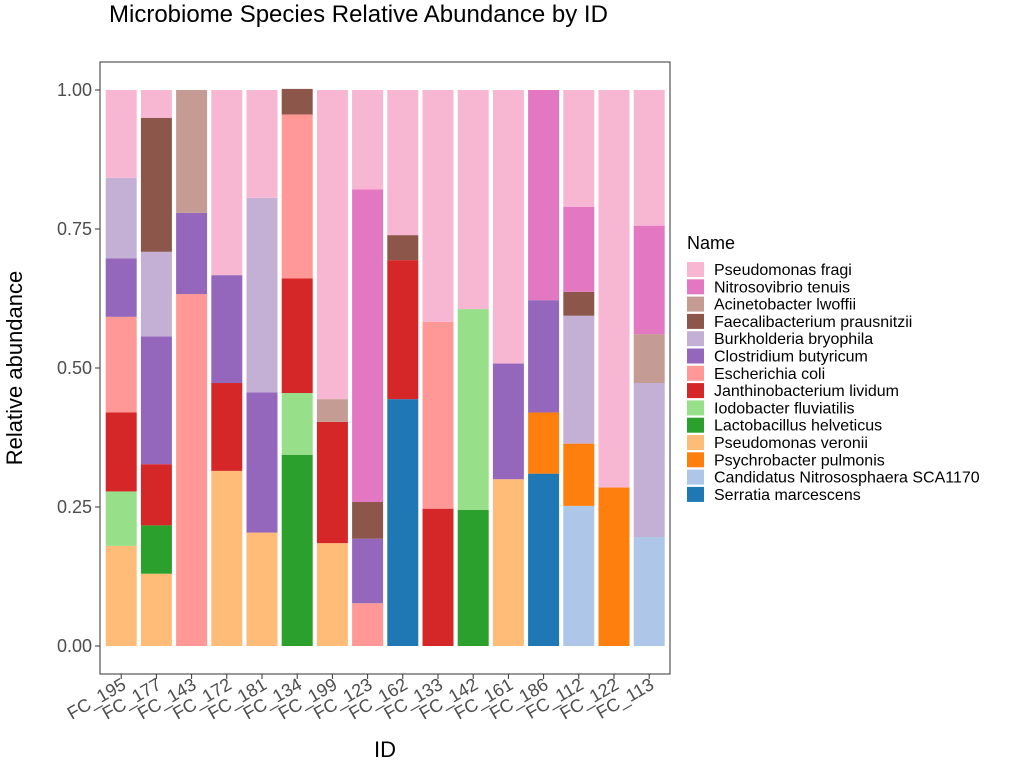 This screenshot has width=1024, height=768. I want to click on y-tick-label: 0.75, so click(74, 229).